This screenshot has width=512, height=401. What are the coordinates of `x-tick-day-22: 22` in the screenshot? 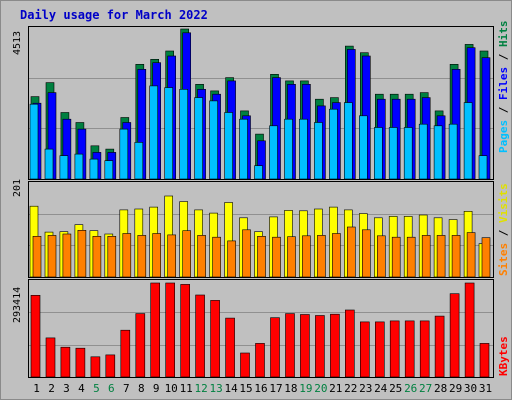 It's located at (350, 388).